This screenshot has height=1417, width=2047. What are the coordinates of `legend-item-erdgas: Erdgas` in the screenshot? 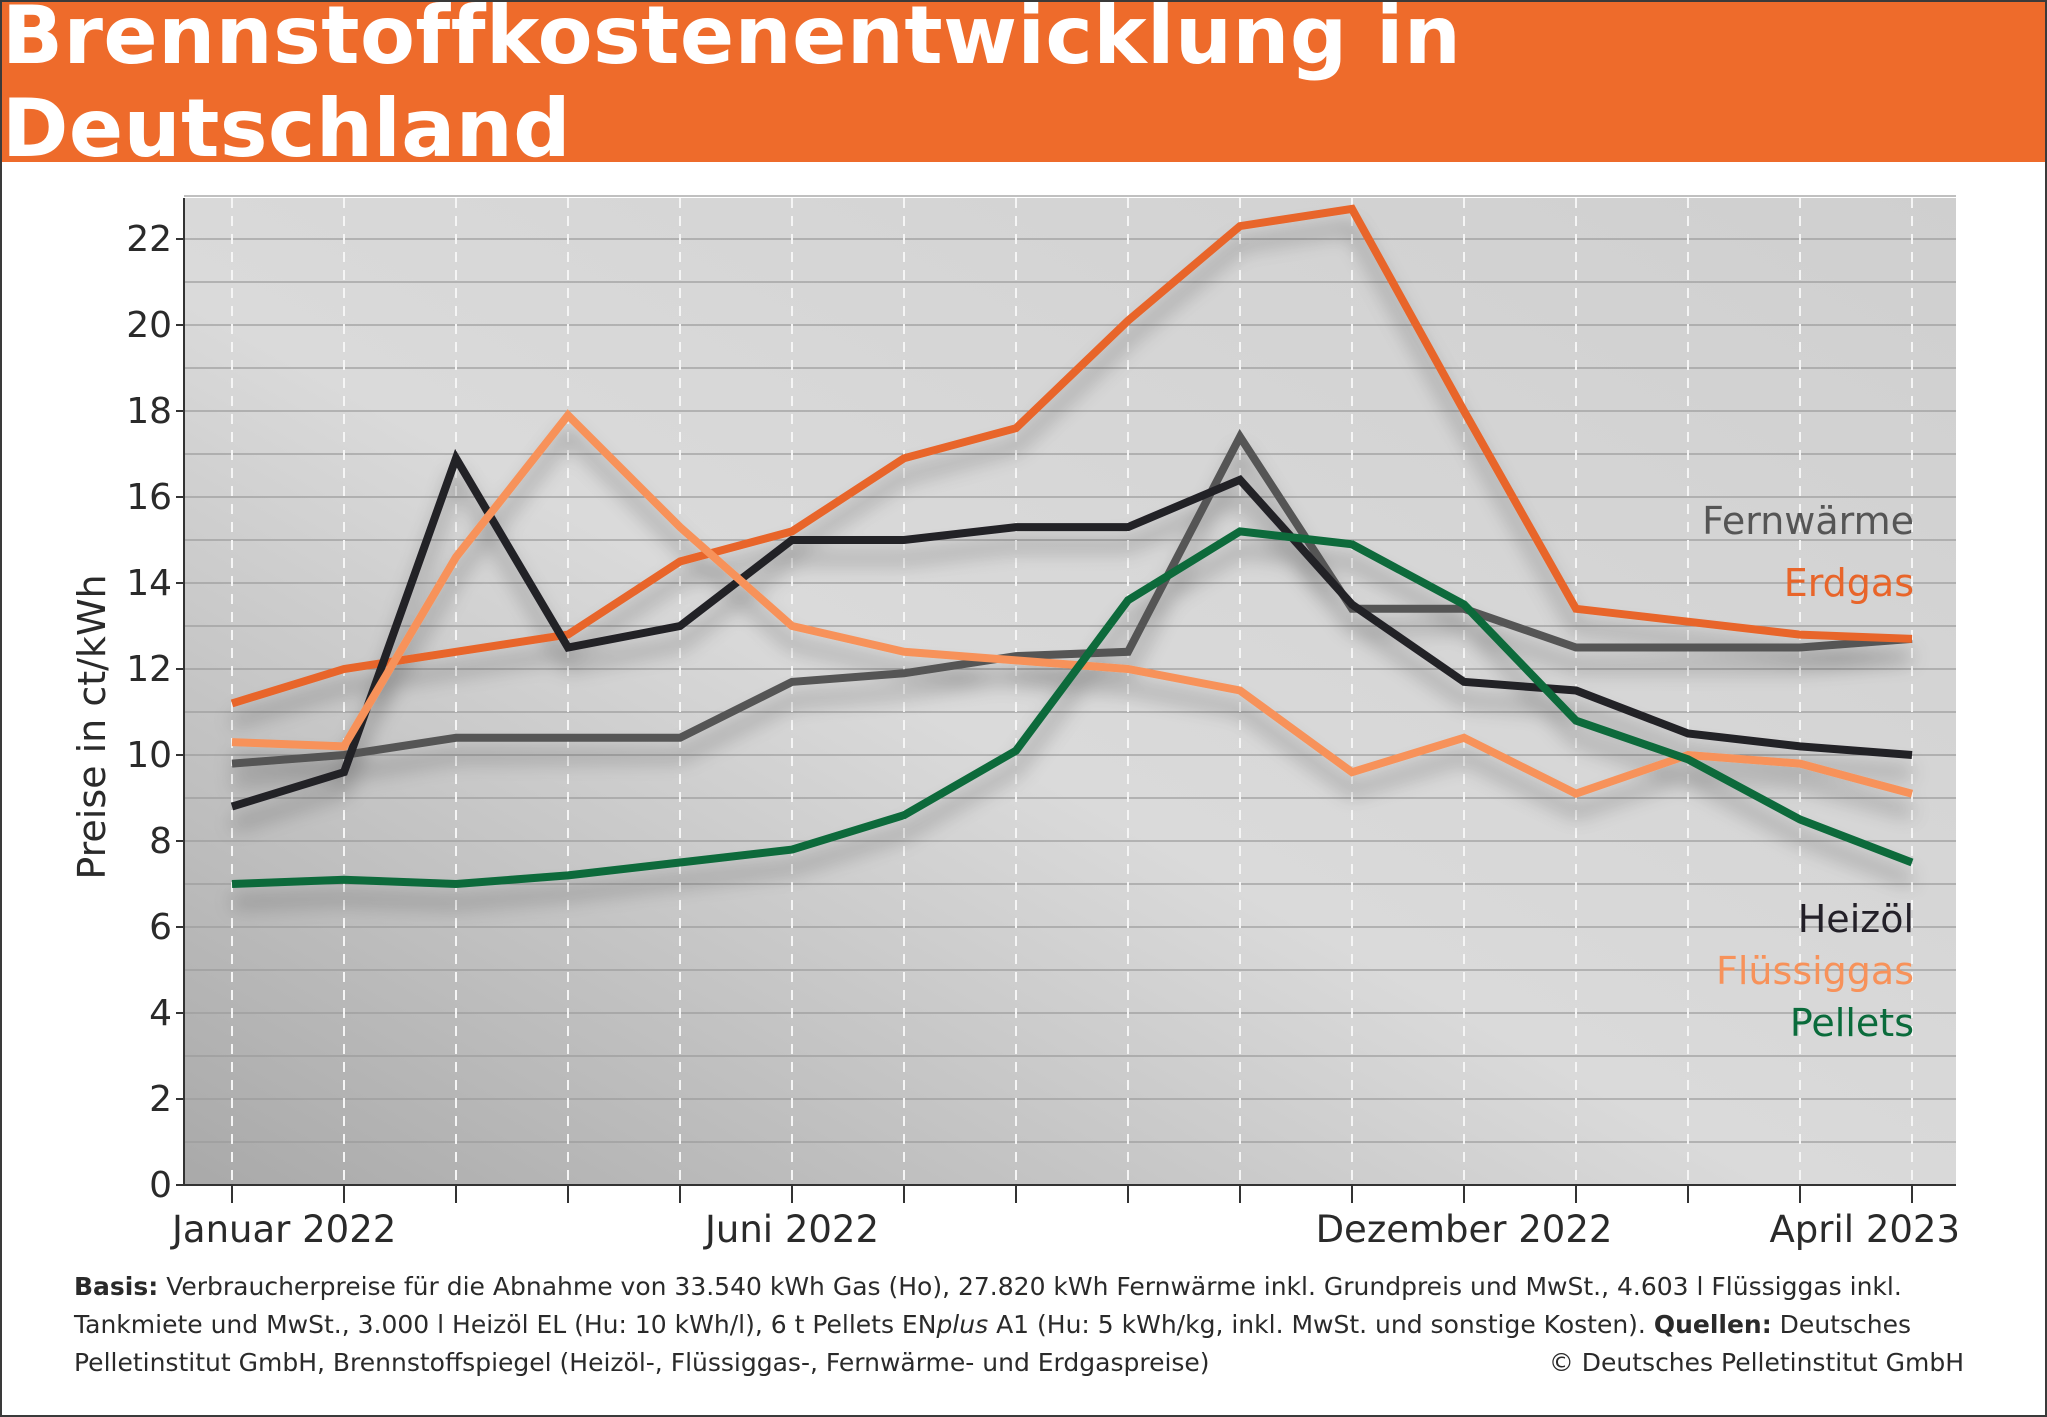 It's located at (1849, 583).